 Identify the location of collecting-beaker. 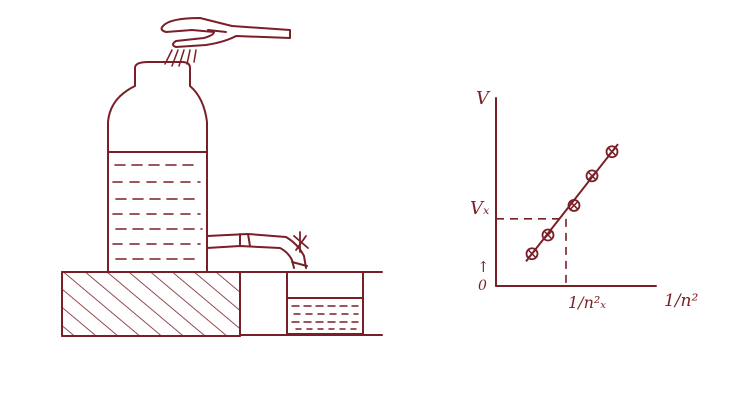
(325, 303).